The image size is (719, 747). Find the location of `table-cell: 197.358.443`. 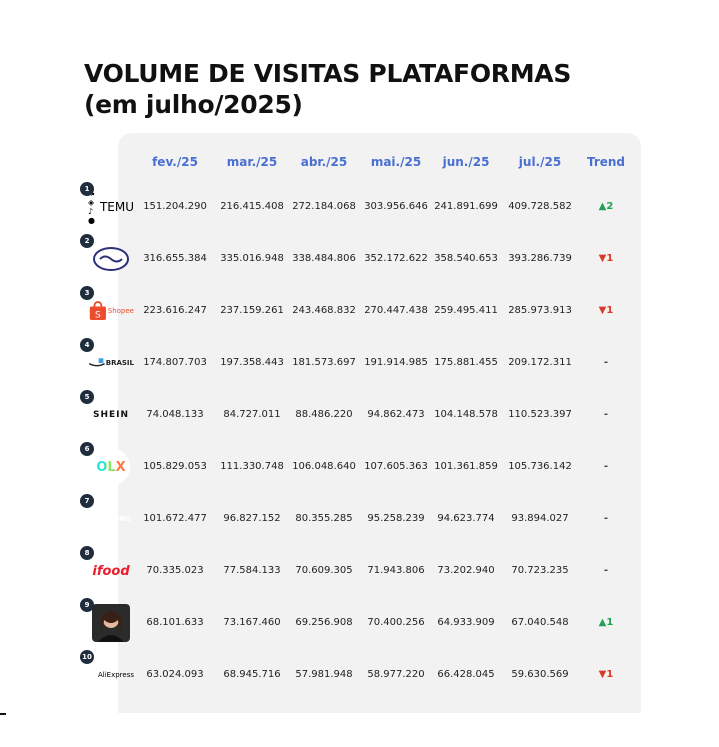

table-cell: 197.358.443 is located at coordinates (252, 362).